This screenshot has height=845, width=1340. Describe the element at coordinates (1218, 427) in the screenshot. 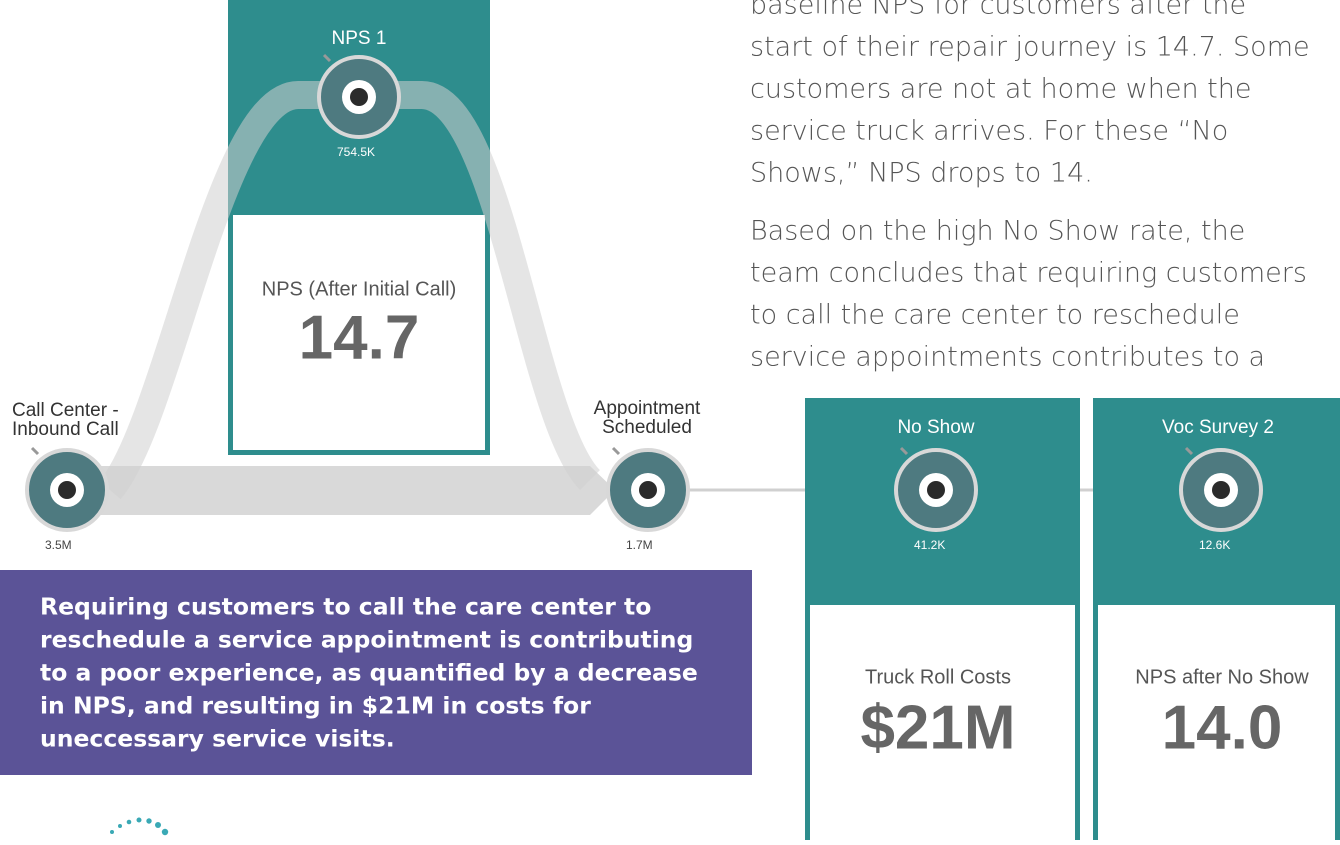

I see `node-label: Voc Survey 2` at that location.